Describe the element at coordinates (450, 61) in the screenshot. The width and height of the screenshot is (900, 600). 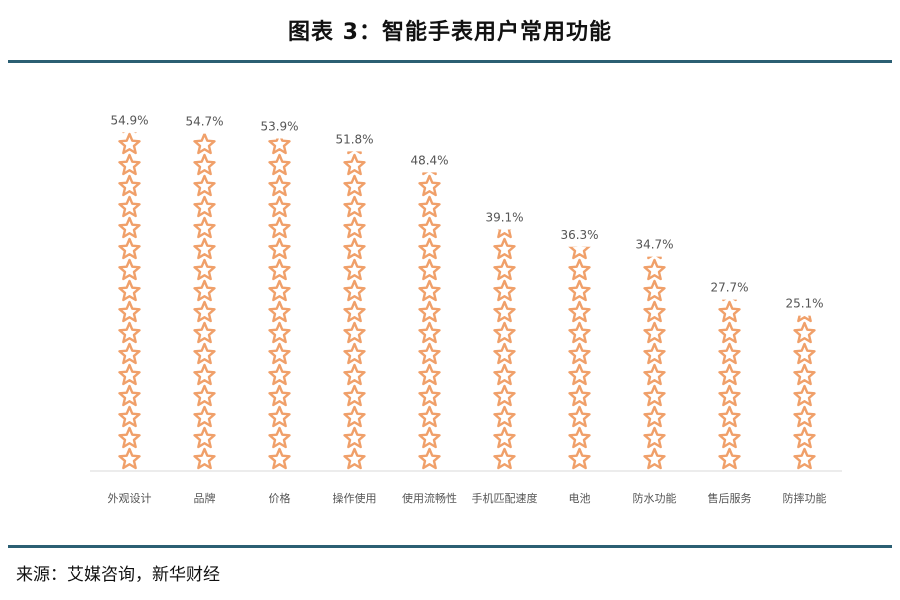
I see `top-divider` at that location.